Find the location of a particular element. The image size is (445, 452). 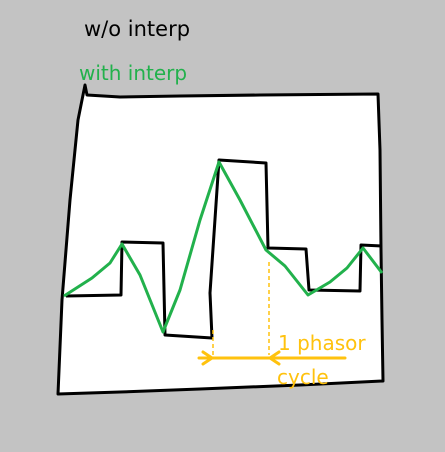

with-interp-label: with interp is located at coordinates (133, 73).